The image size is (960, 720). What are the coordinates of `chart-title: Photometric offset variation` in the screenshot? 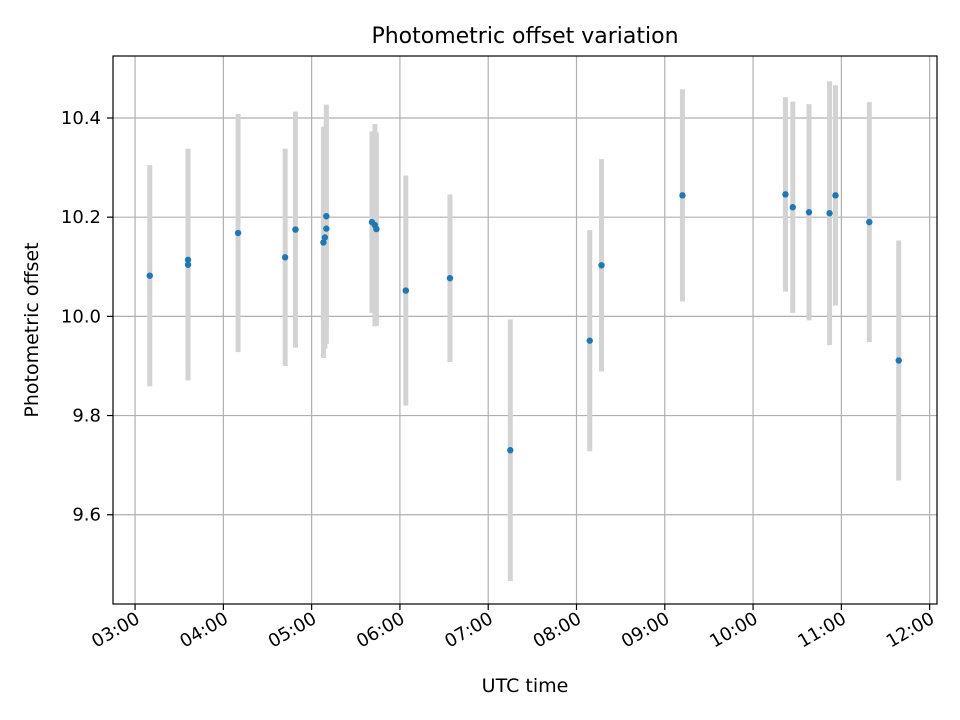 It's located at (524, 36).